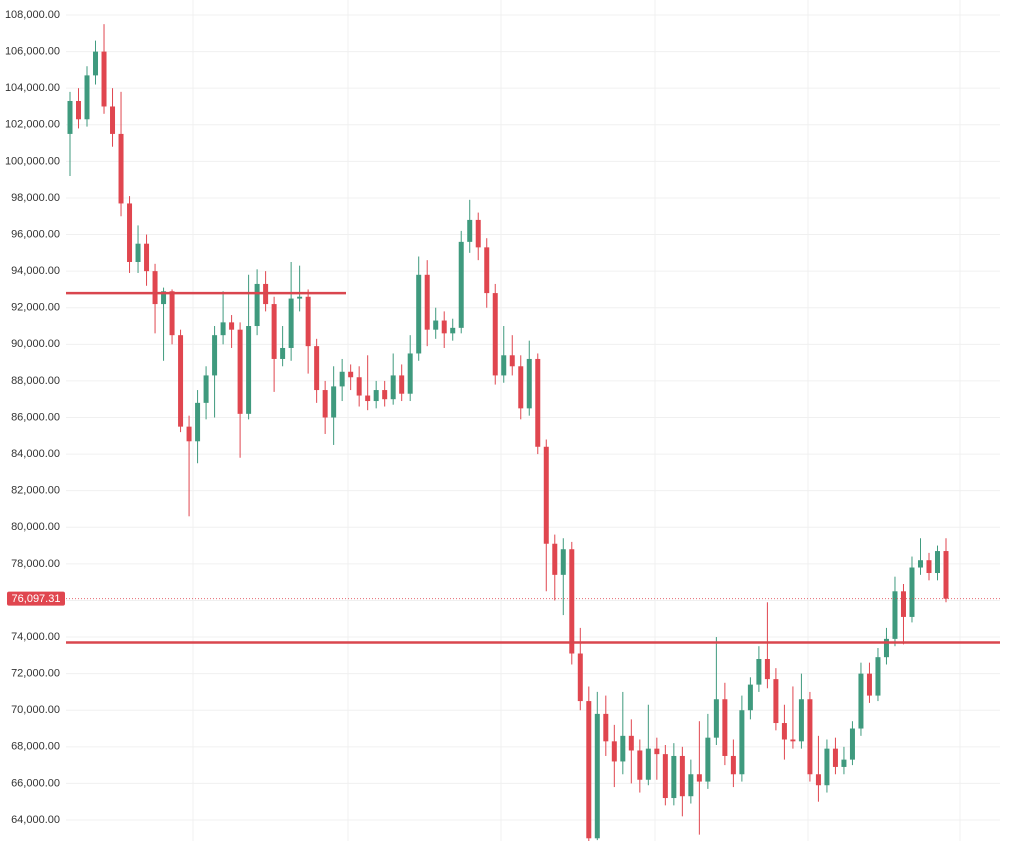 This screenshot has height=841, width=1024. What do you see at coordinates (35, 637) in the screenshot?
I see `y-tick-label: 74,000.00` at bounding box center [35, 637].